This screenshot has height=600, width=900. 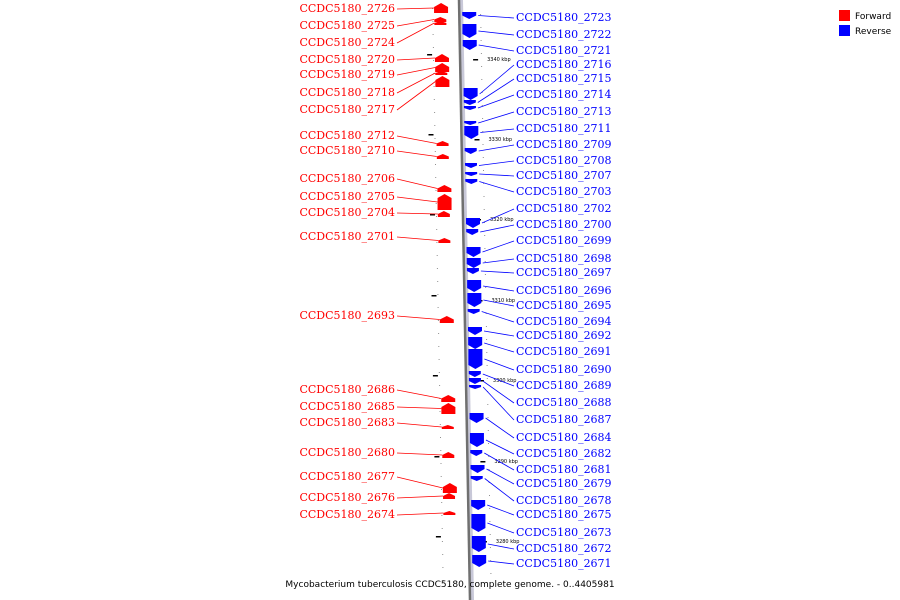 I want to click on reverse-gene: CCDC5180_2713, so click(x=538, y=115).